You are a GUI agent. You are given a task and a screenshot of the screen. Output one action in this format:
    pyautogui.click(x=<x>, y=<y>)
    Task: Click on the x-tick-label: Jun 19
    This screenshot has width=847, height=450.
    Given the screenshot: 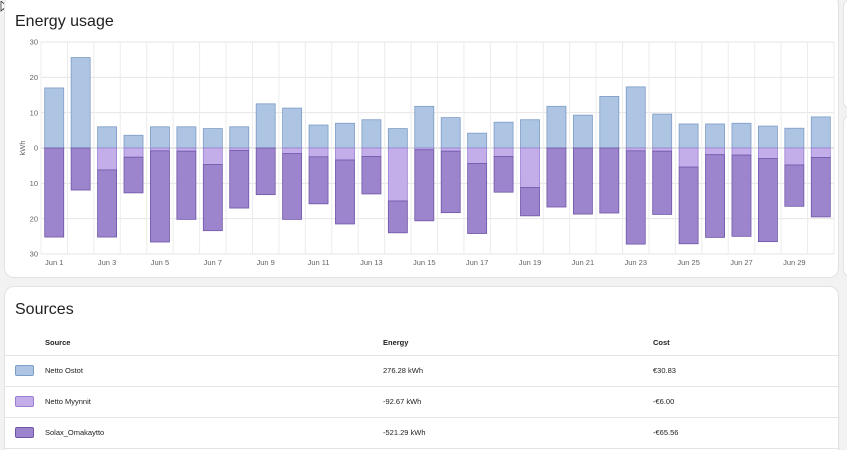 What is the action you would take?
    pyautogui.click(x=530, y=262)
    